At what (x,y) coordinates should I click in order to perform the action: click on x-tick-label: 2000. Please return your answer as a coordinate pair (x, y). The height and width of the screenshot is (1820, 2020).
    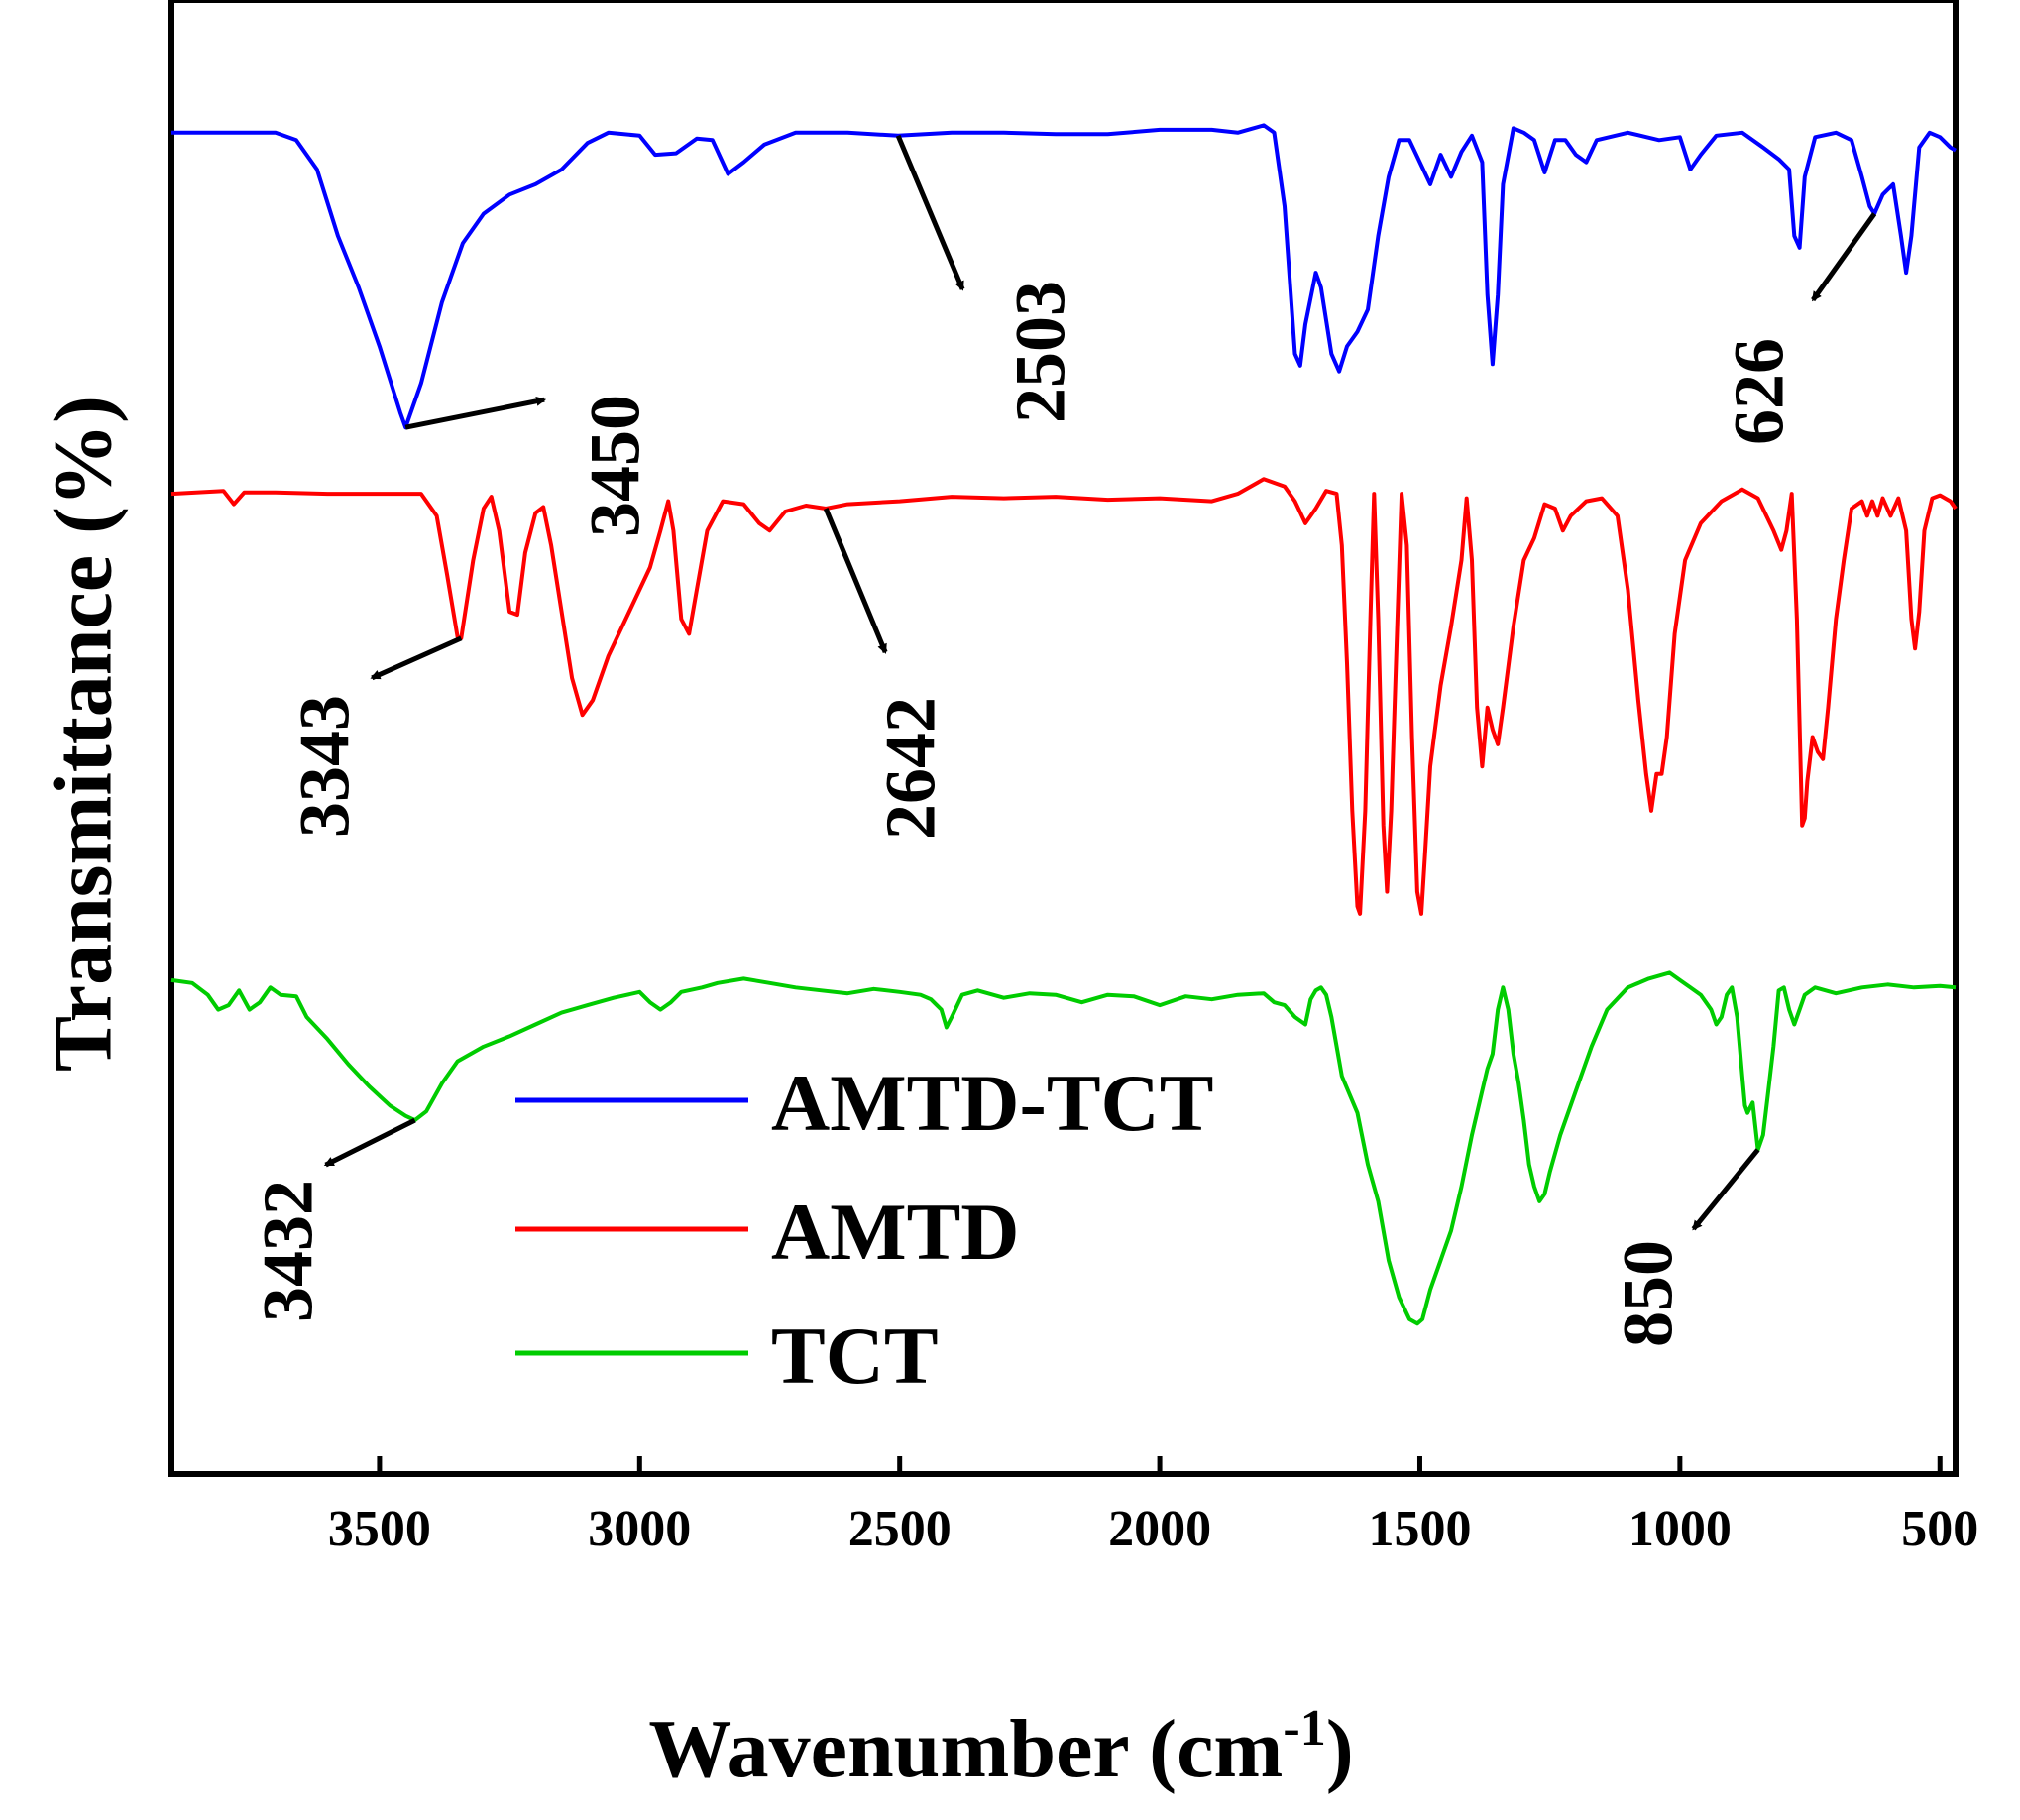
    Looking at the image, I should click on (1159, 1529).